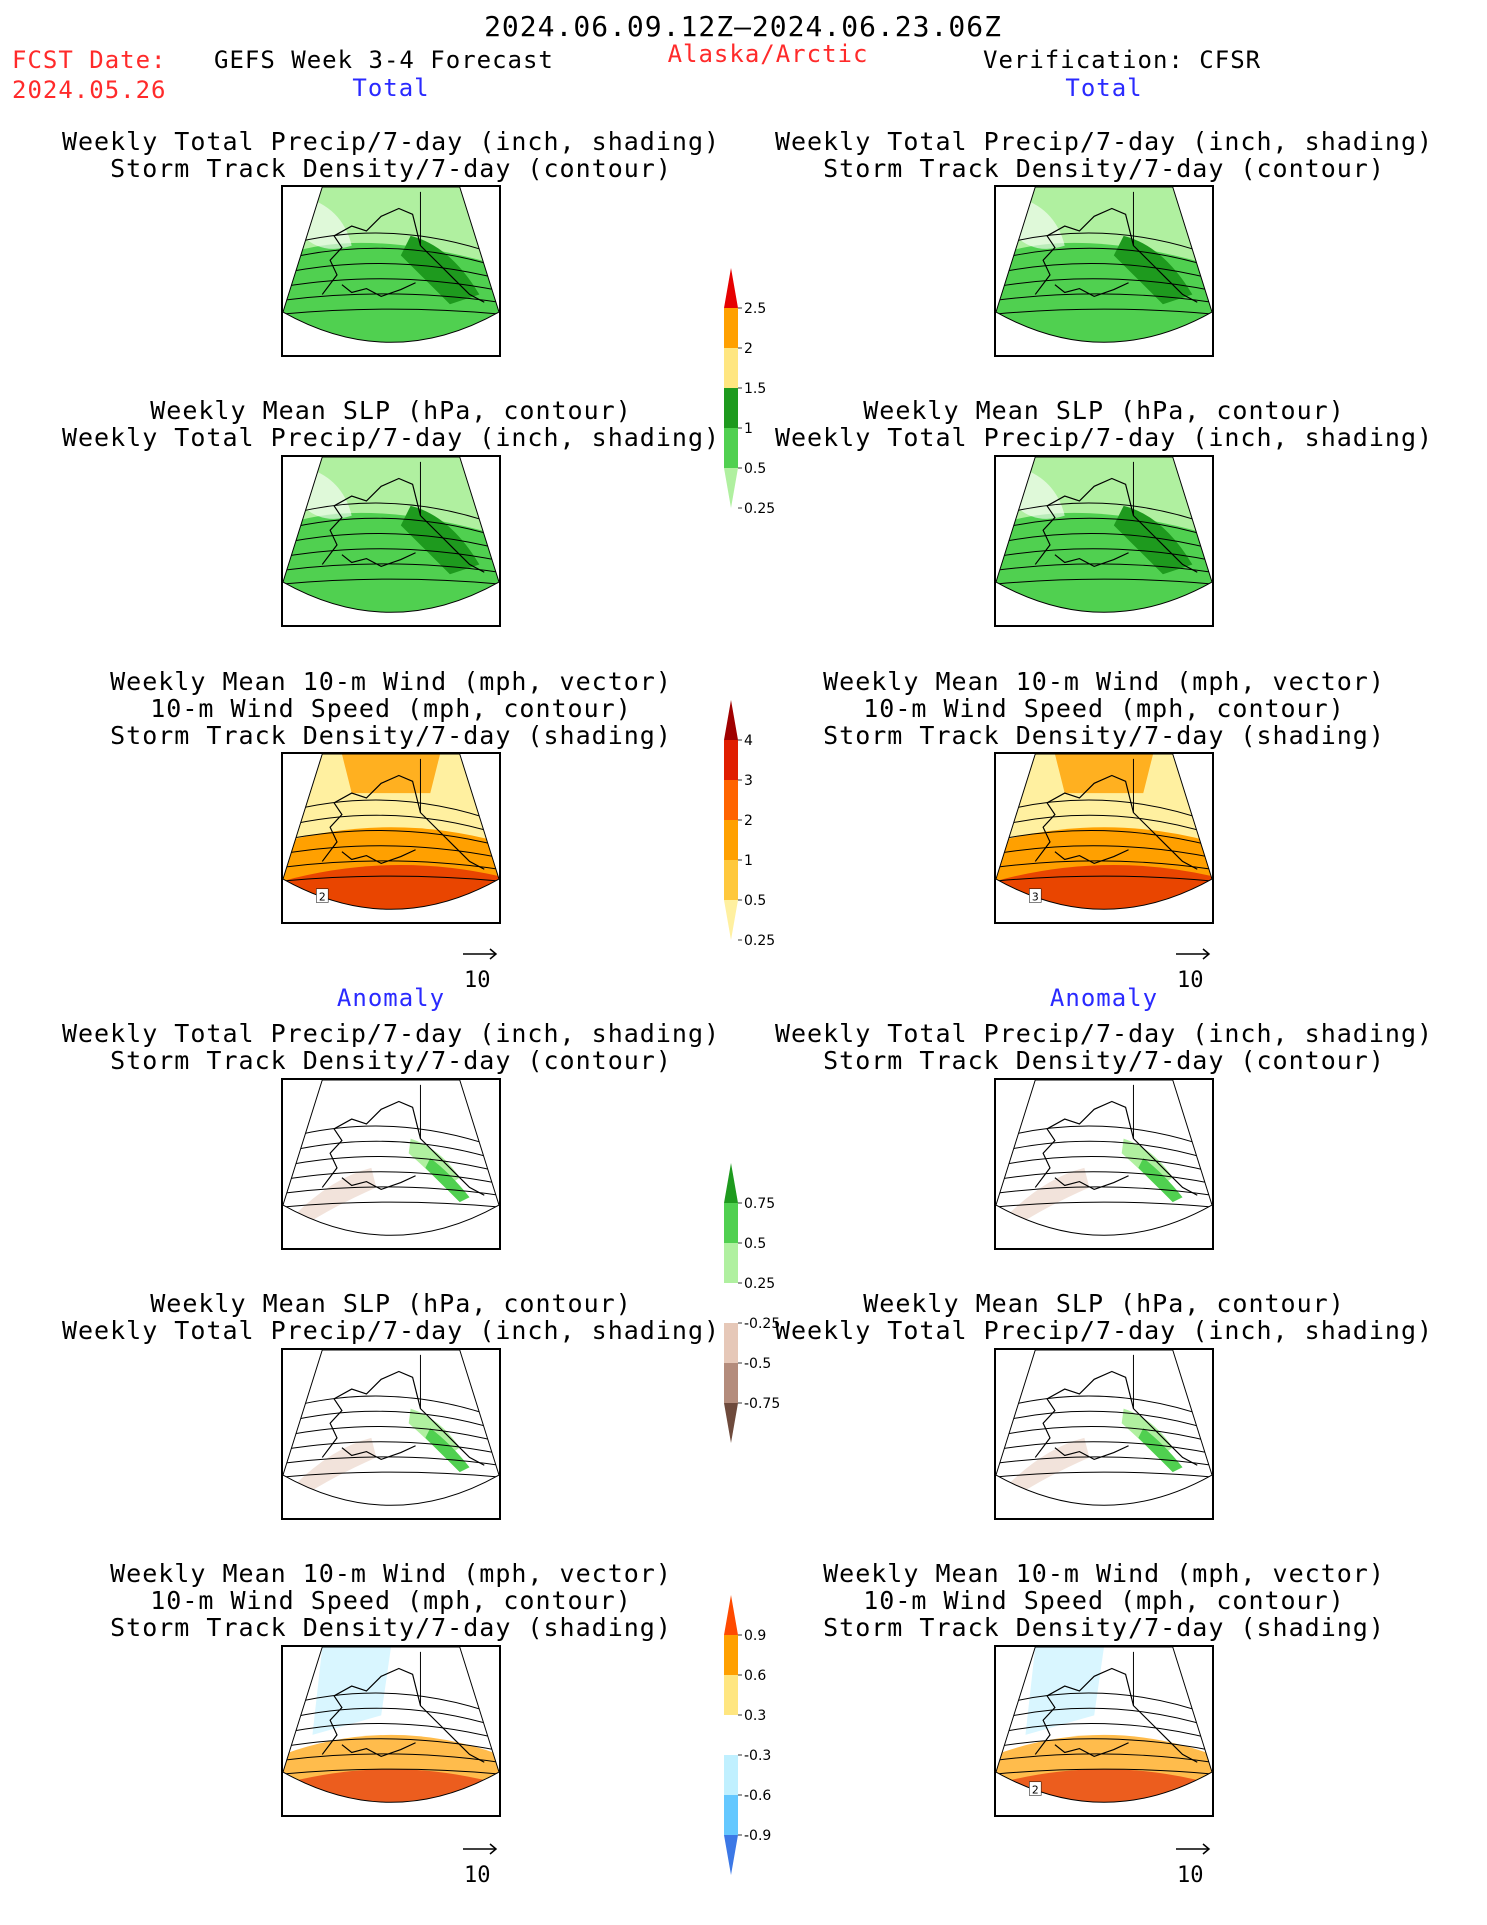  I want to click on colorbar-label: -0.75, so click(762, 1404).